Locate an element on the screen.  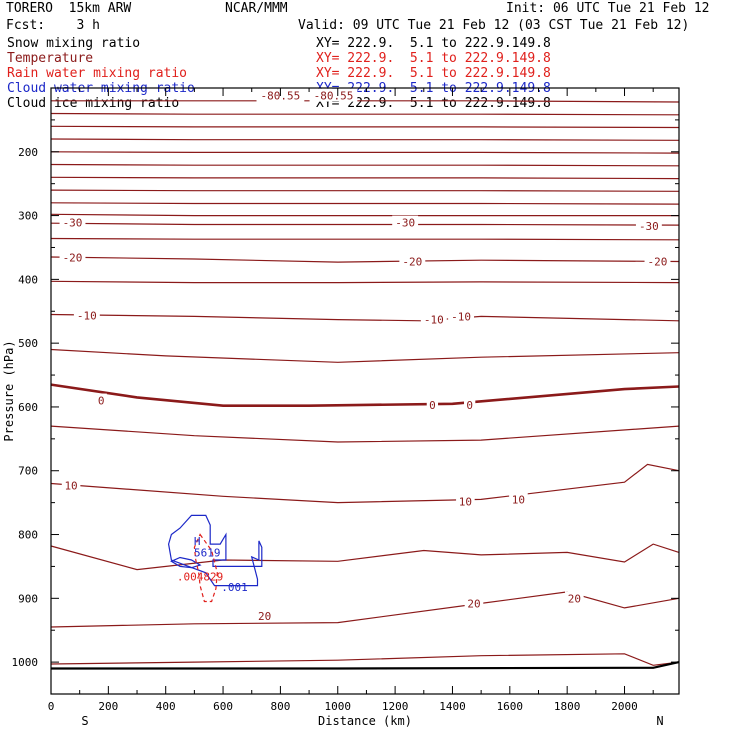
isotherm-label-8: -10 is located at coordinates (87, 316).